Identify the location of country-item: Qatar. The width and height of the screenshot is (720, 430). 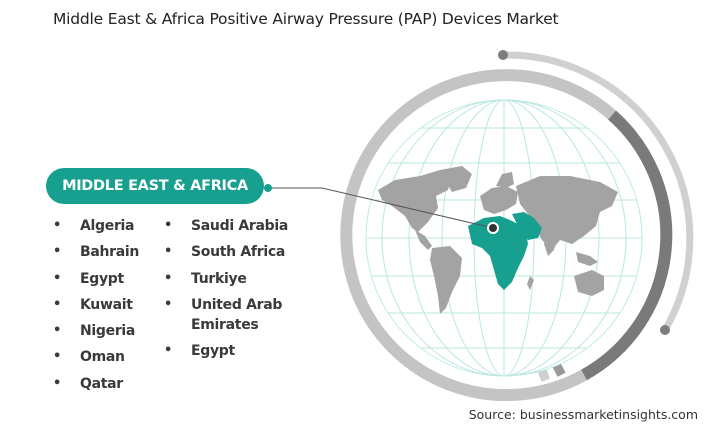
(96, 384).